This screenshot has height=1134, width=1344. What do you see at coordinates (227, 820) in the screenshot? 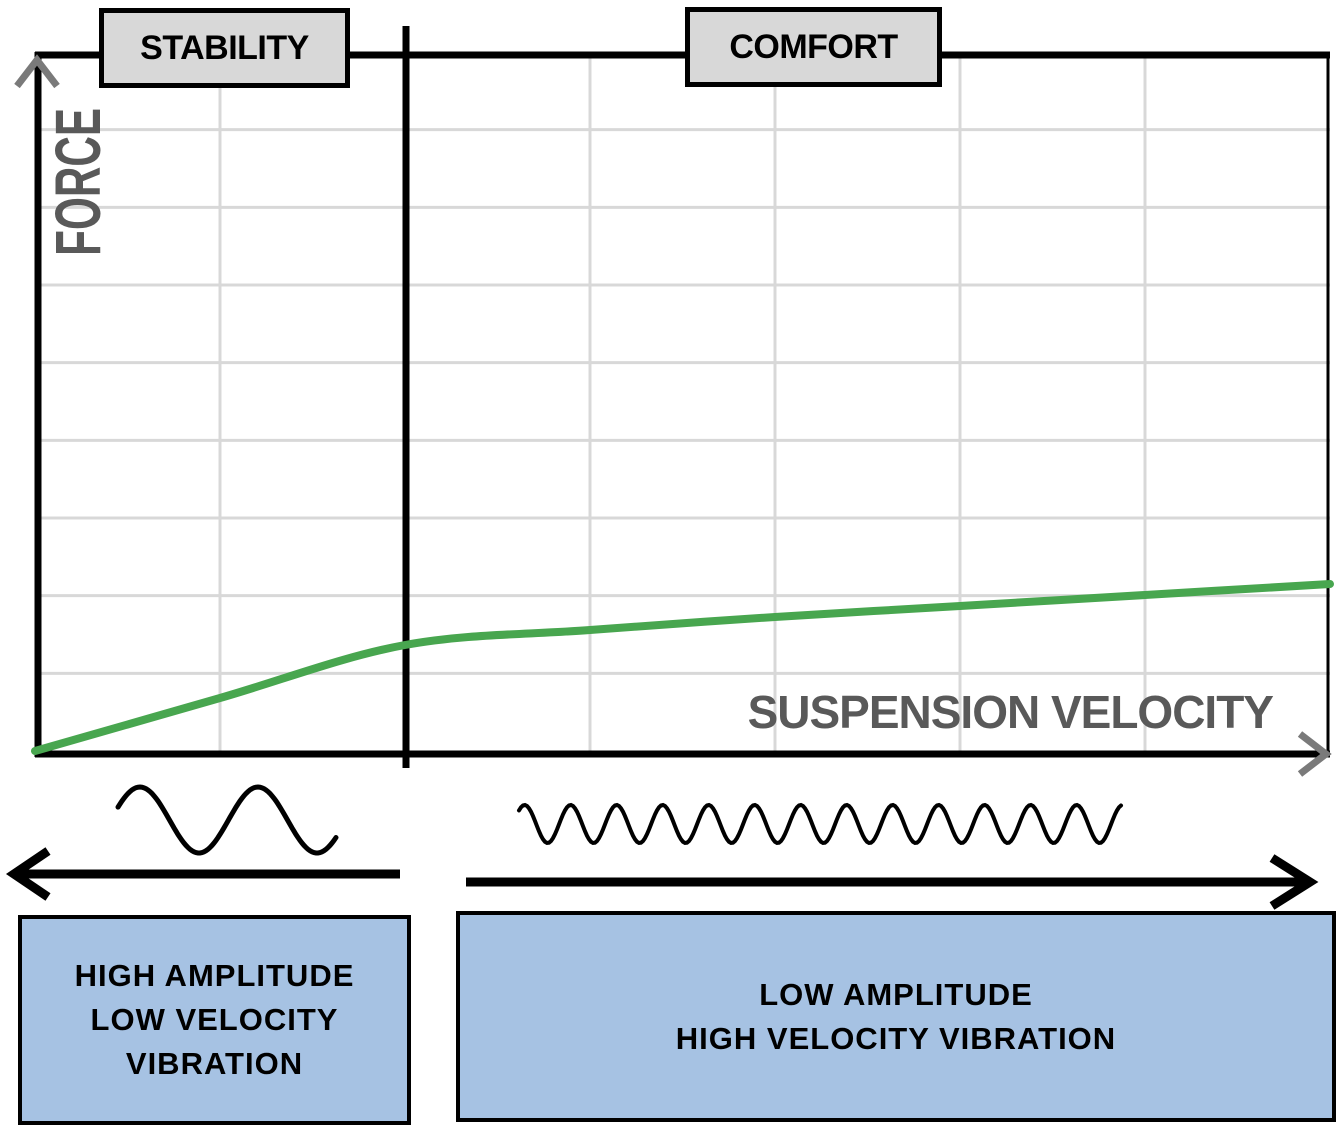
I see `low-frequency-wave-icon` at bounding box center [227, 820].